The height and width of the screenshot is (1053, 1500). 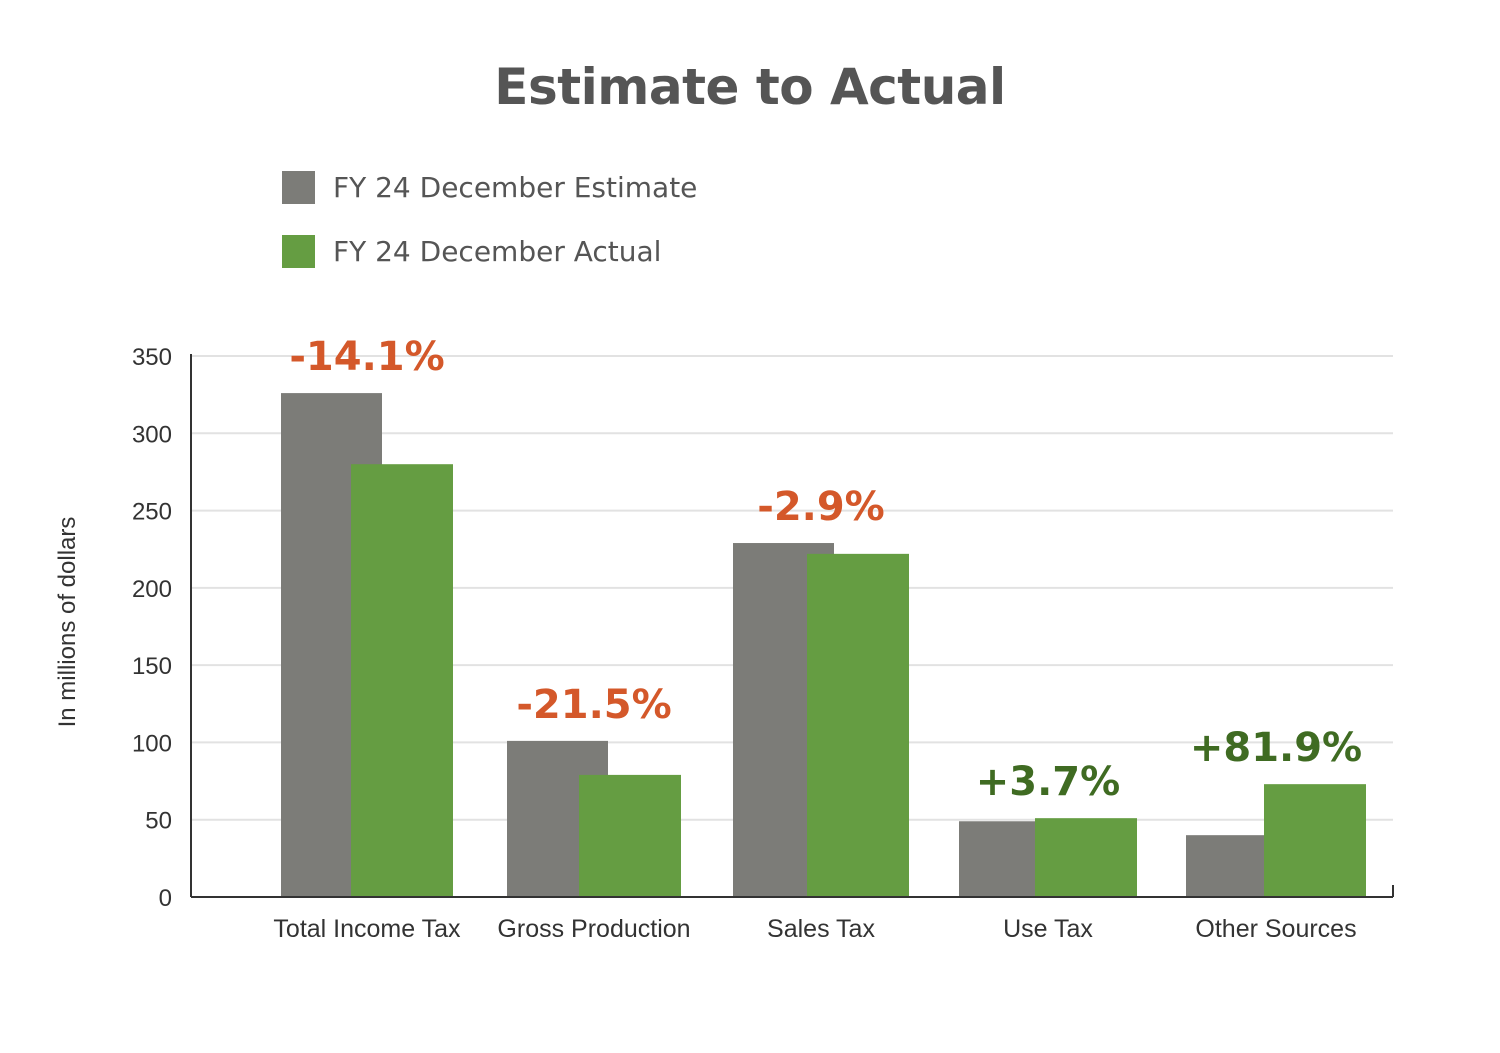 I want to click on data-annotation: -2.9%, so click(x=821, y=507).